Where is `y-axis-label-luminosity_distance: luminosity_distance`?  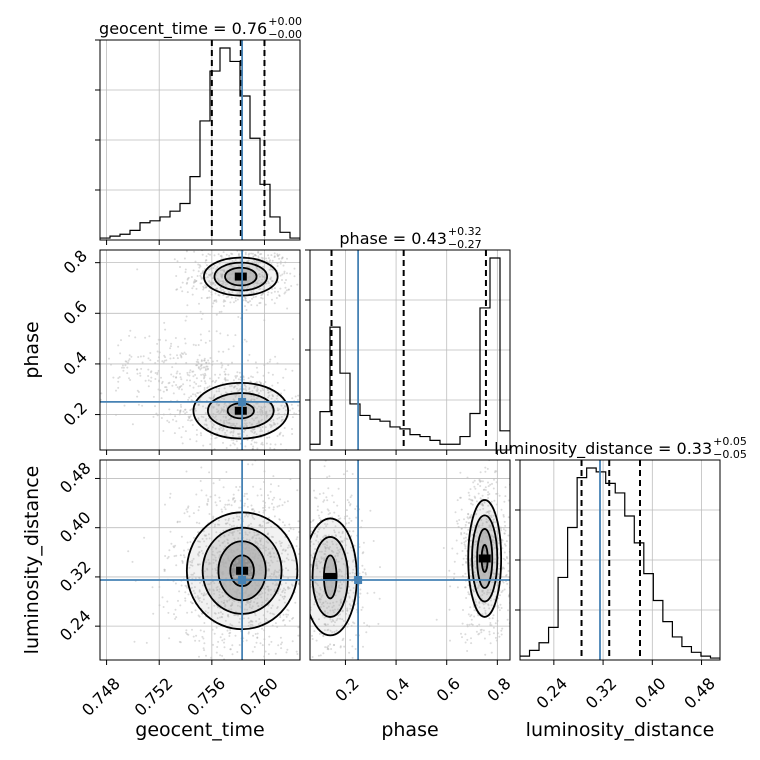
y-axis-label-luminosity_distance: luminosity_distance is located at coordinates (32, 560).